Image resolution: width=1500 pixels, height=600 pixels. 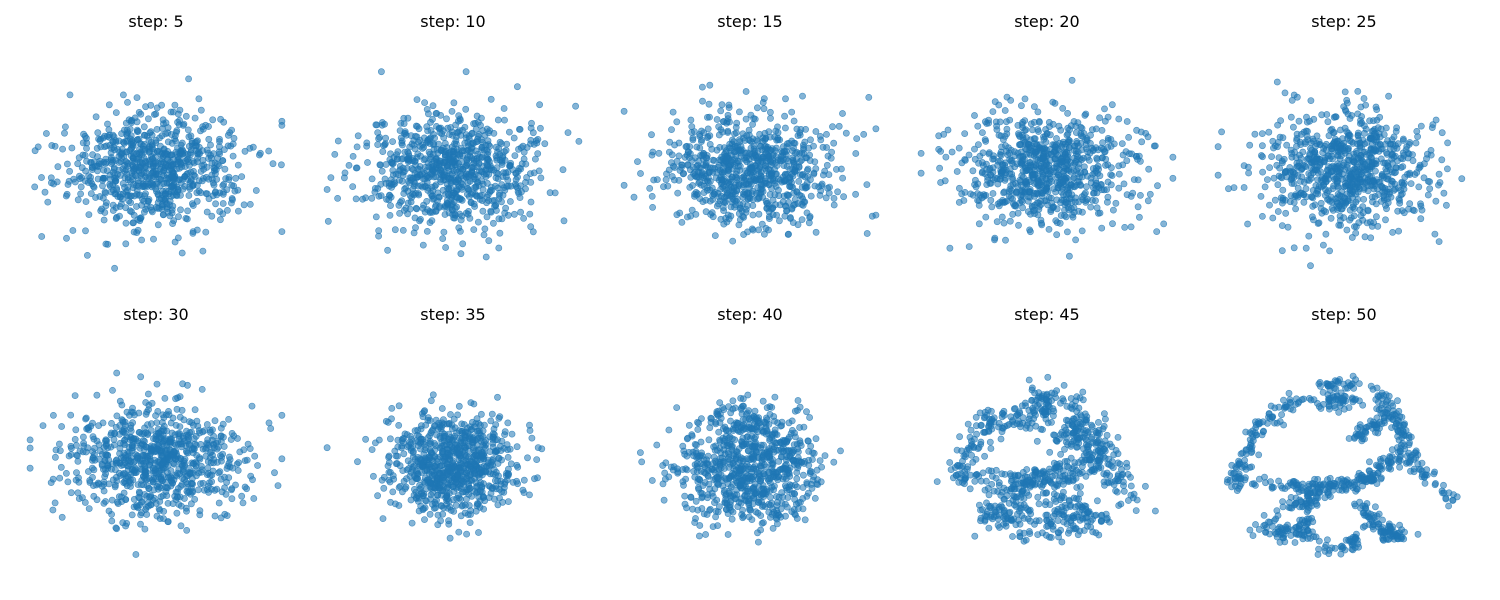 I want to click on panel-title: step: 10, so click(x=452, y=21).